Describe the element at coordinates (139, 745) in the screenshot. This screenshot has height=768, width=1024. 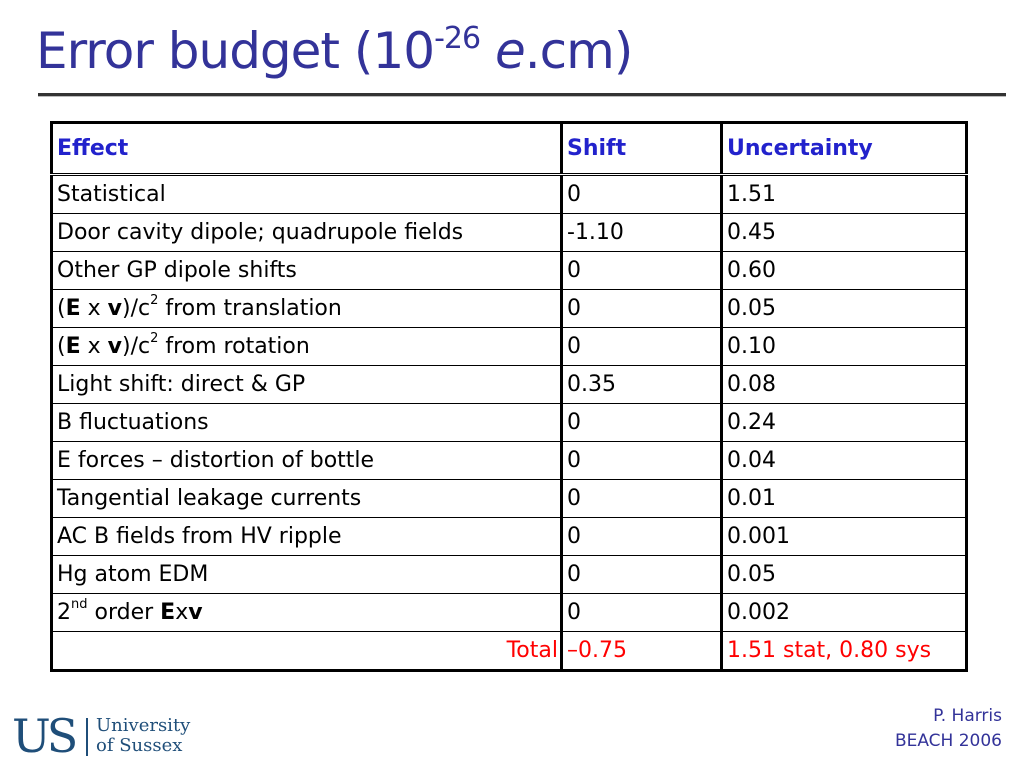
I see `logo-line-2: of Sussex` at that location.